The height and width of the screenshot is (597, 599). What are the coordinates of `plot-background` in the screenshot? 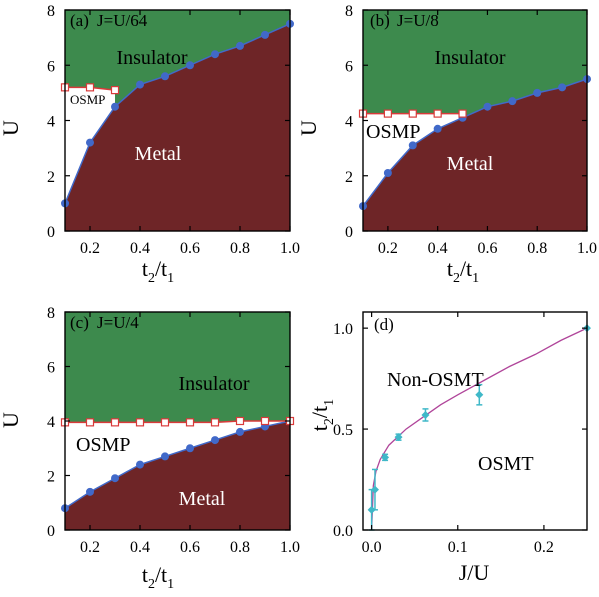 It's located at (475, 421).